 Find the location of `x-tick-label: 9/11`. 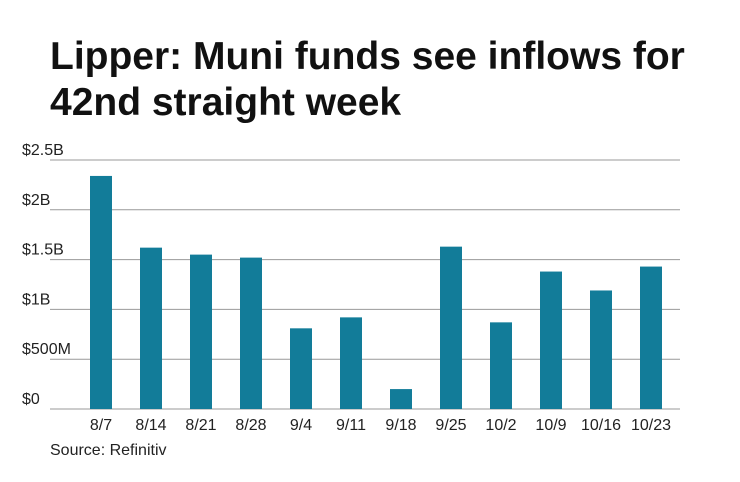

x-tick-label: 9/11 is located at coordinates (351, 425).